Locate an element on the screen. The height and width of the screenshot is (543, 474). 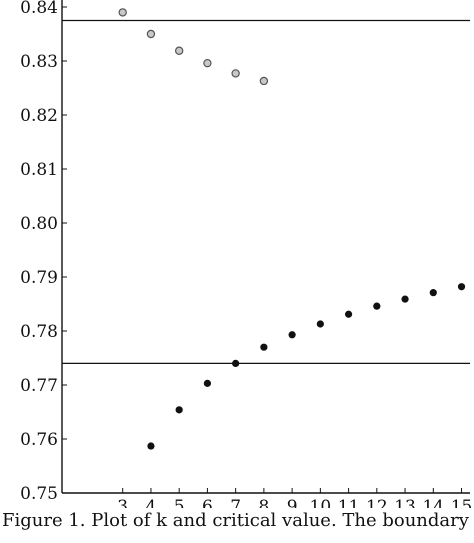
x-tick-label: 13 is located at coordinates (405, 502).